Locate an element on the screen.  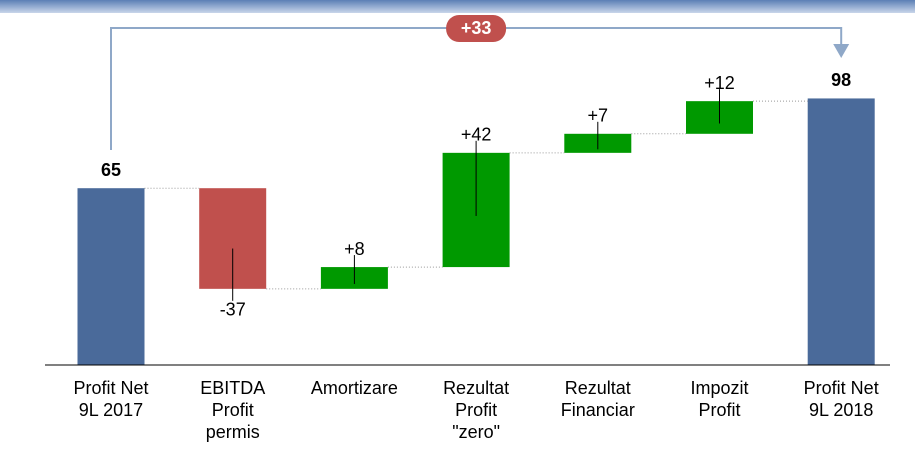
x-tick-label: 9L 2017 is located at coordinates (111, 410).